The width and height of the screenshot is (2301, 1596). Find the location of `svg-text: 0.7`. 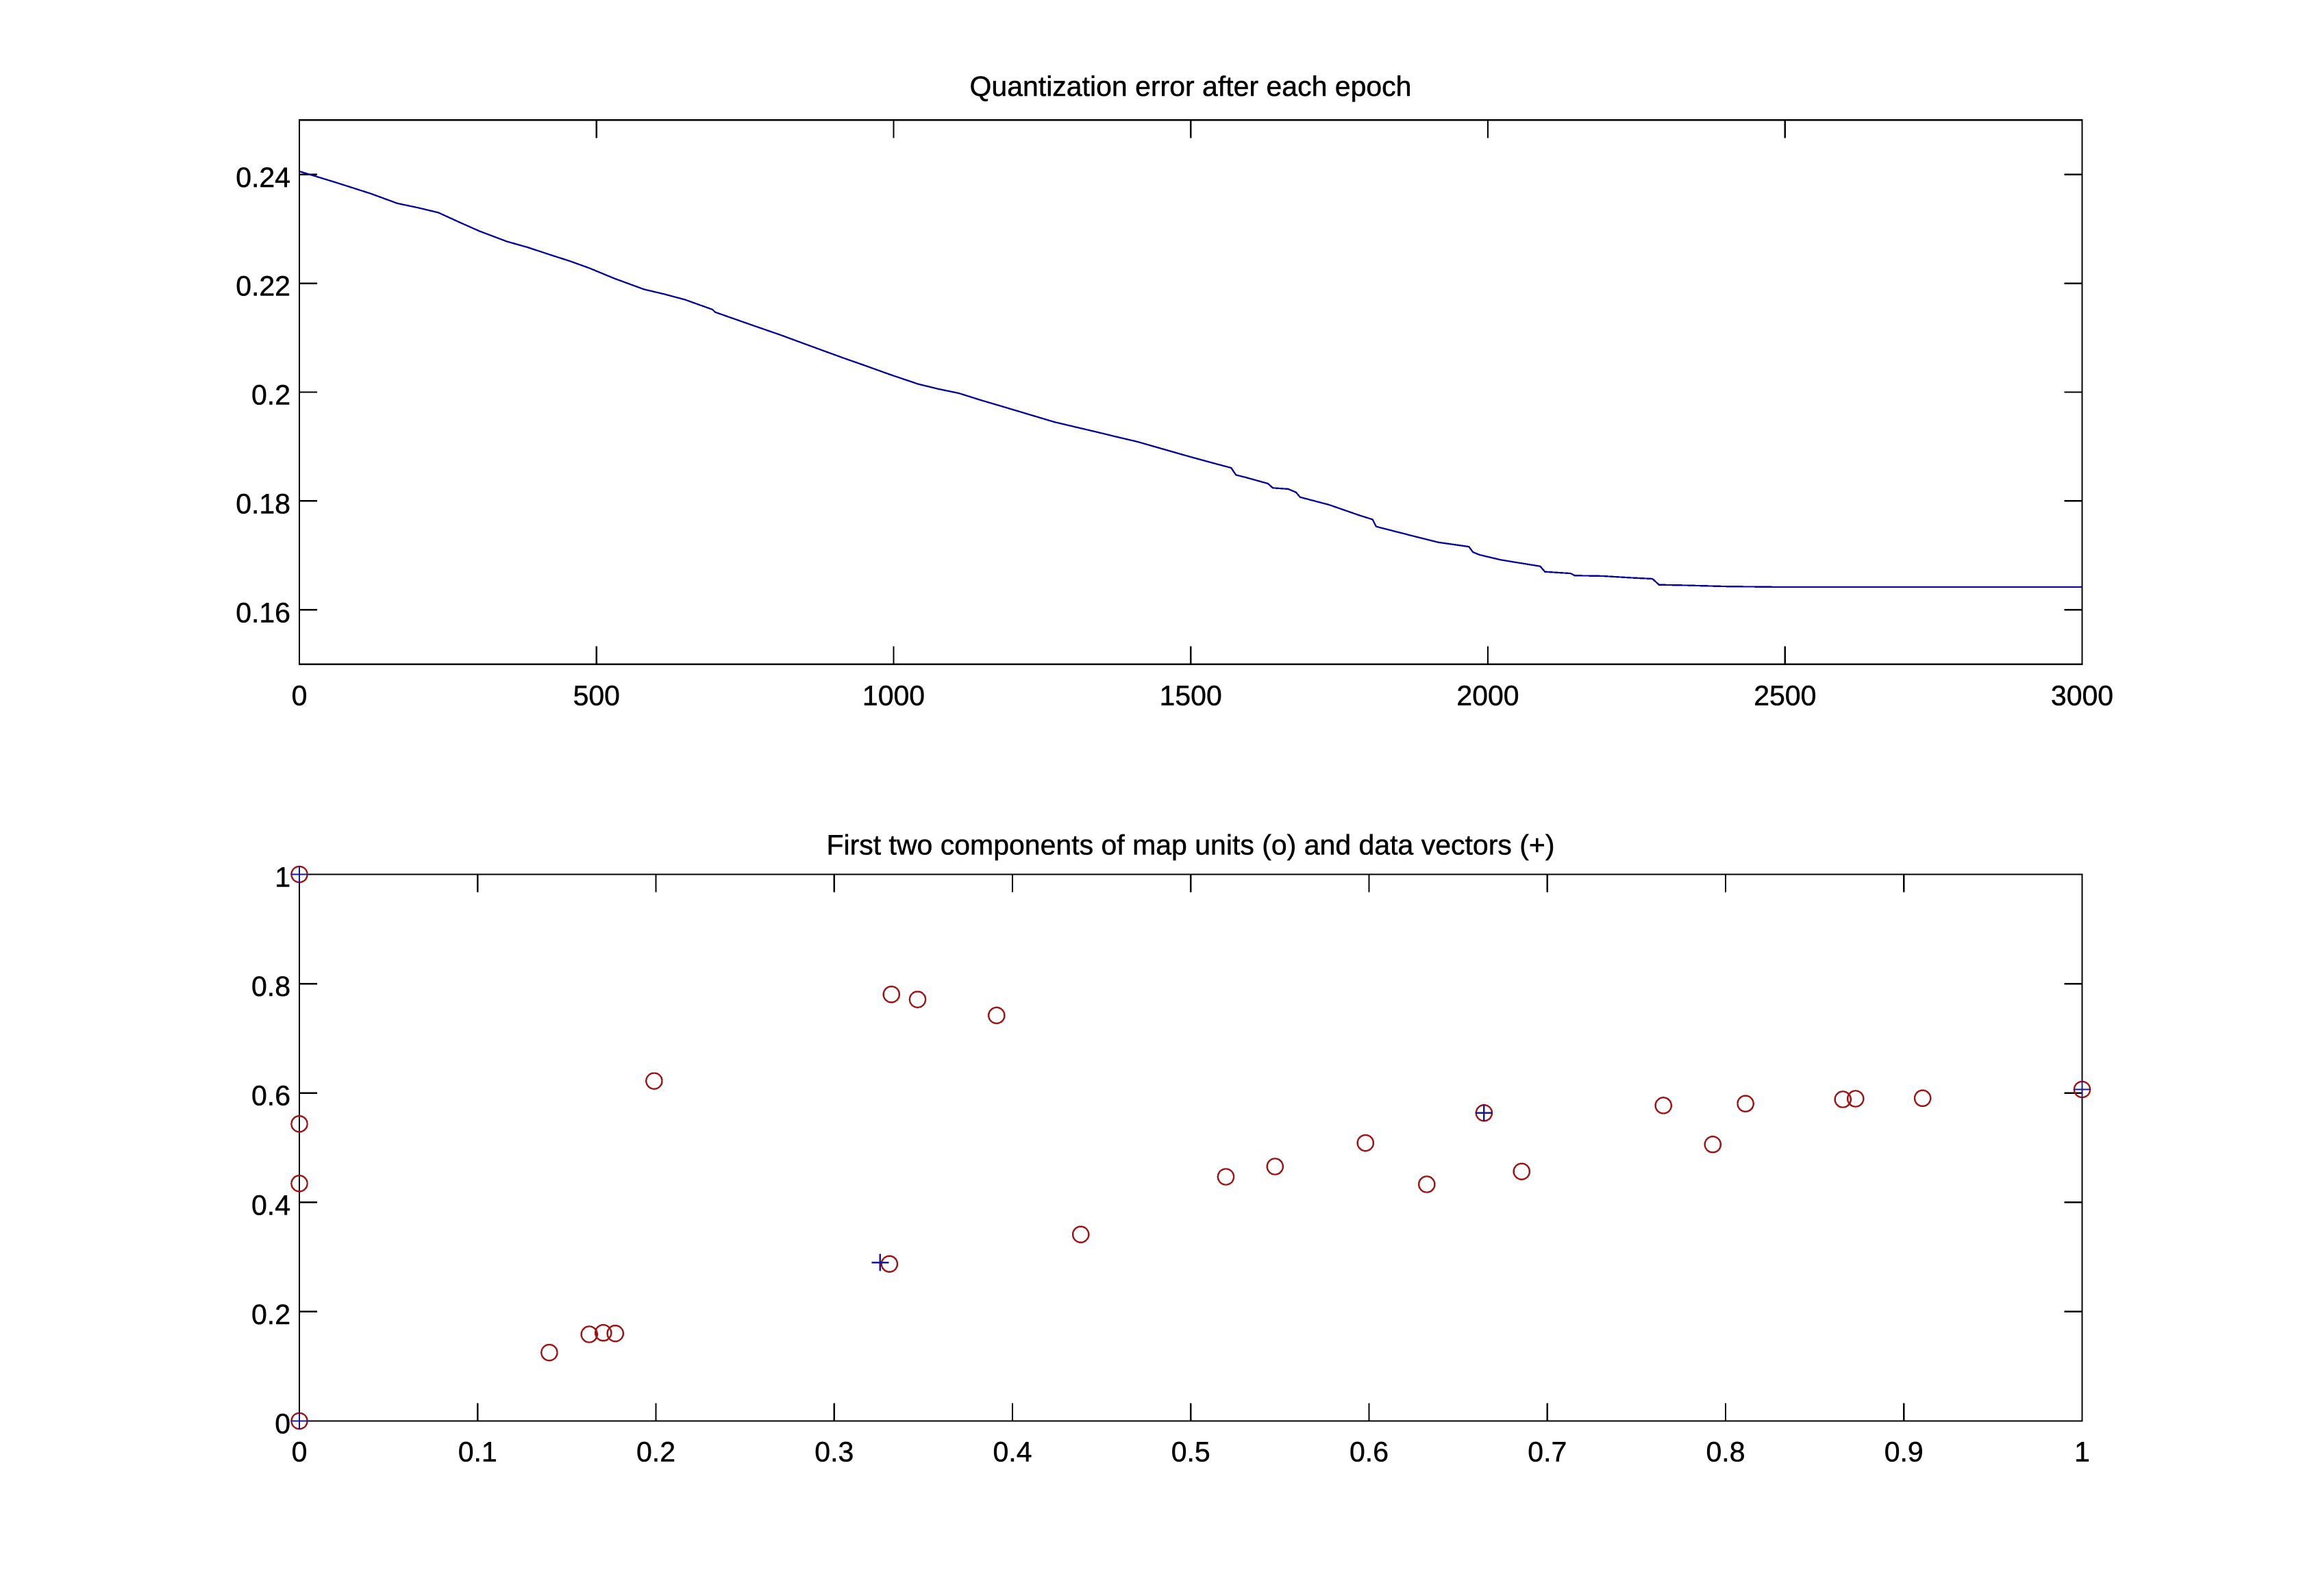

svg-text: 0.7 is located at coordinates (1547, 1452).